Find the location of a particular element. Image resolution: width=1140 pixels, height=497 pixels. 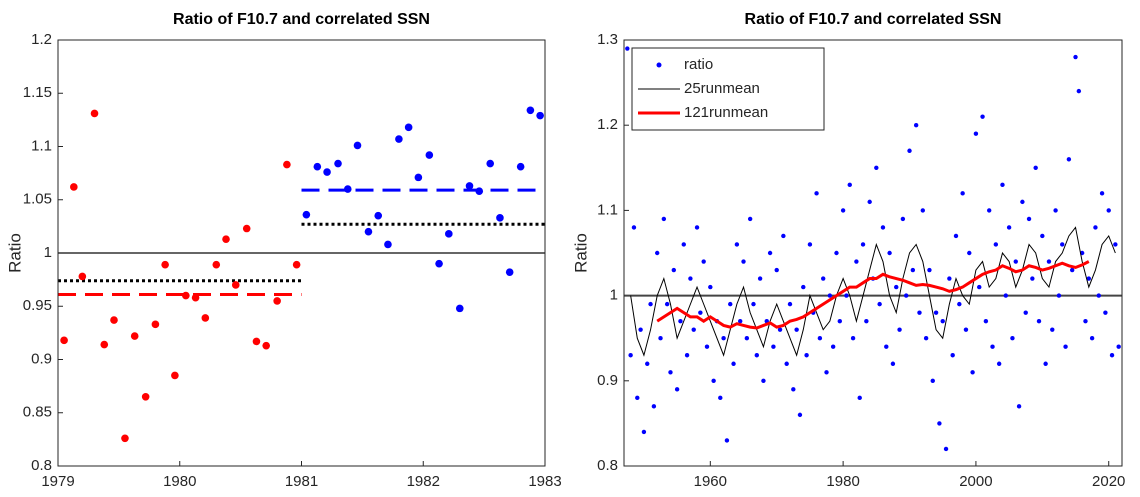

y-tick-label: 0.85 is located at coordinates (37, 412).